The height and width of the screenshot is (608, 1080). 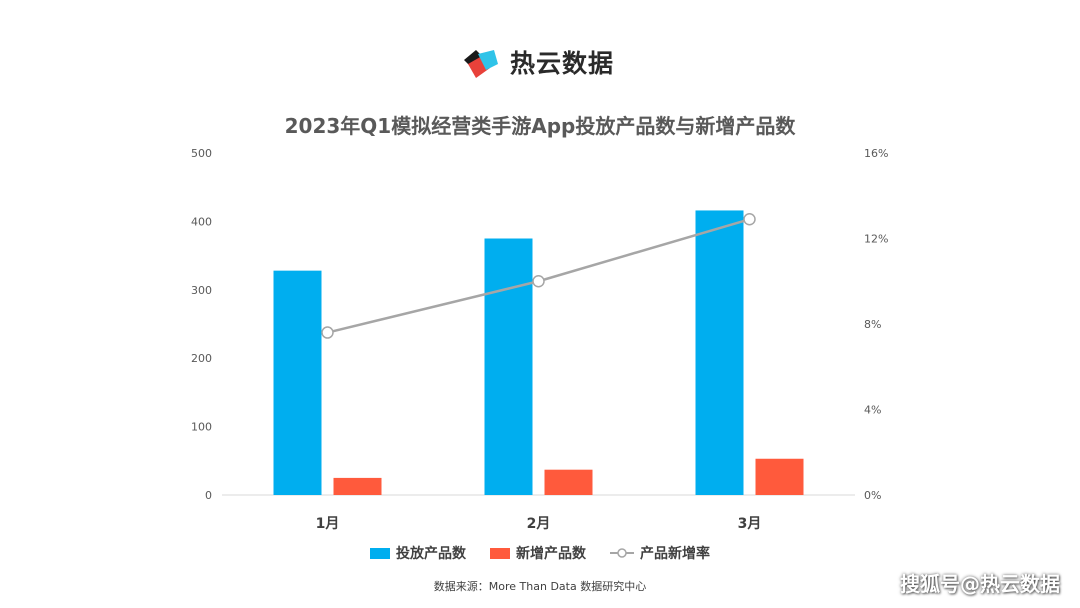 I want to click on y-right-tick-label: 16%, so click(x=876, y=153).